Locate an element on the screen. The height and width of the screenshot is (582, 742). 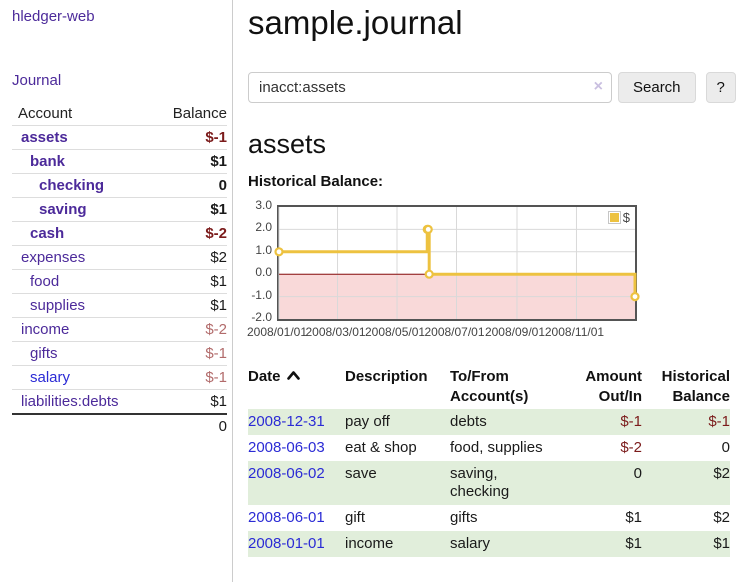
transaction-amount: 0 is located at coordinates (637, 473).